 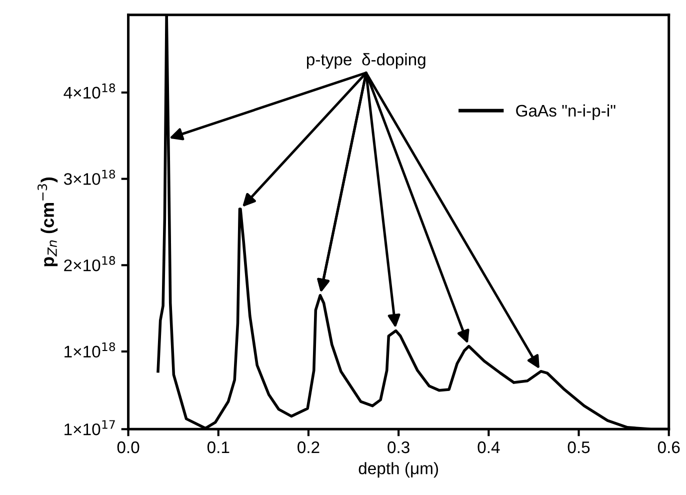 What do you see at coordinates (366, 61) in the screenshot?
I see `annotation: p-type δ-doping` at bounding box center [366, 61].